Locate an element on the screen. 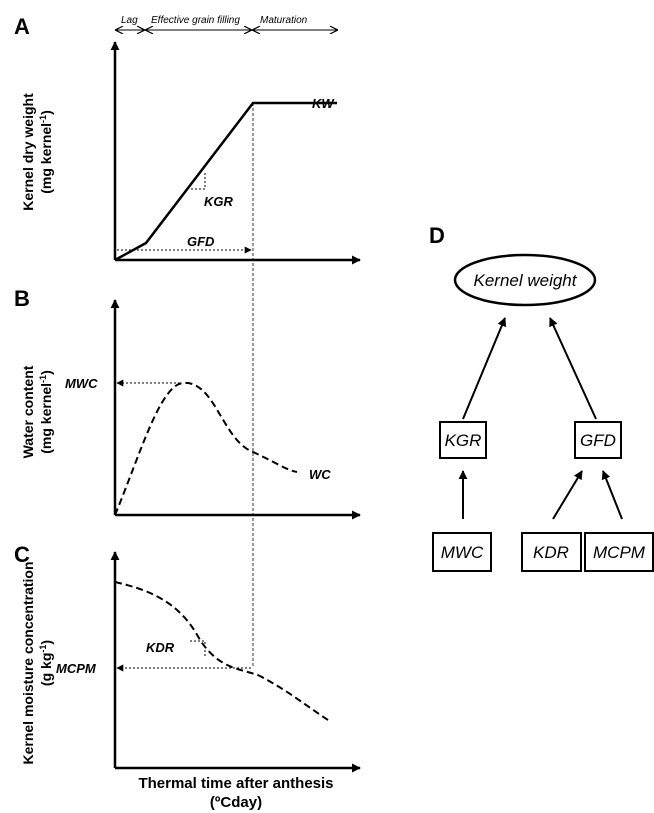  gfd-label: GFD is located at coordinates (201, 241).